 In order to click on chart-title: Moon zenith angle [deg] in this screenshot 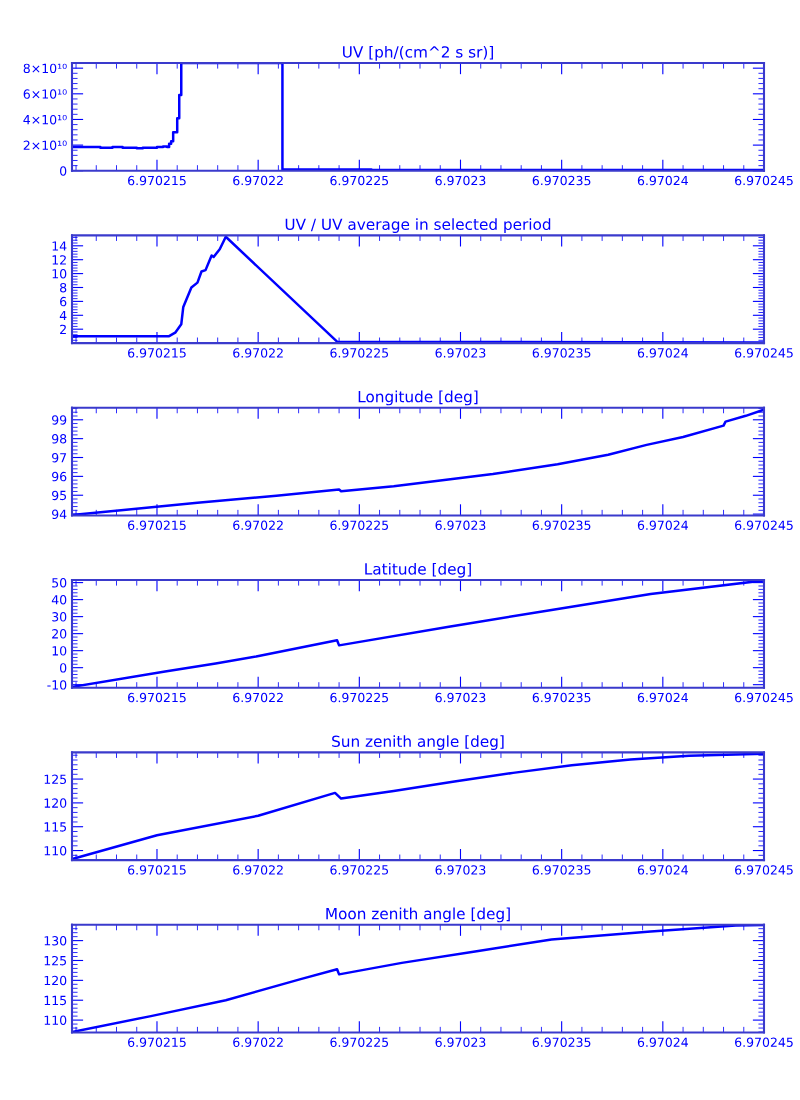, I will do `click(418, 915)`.